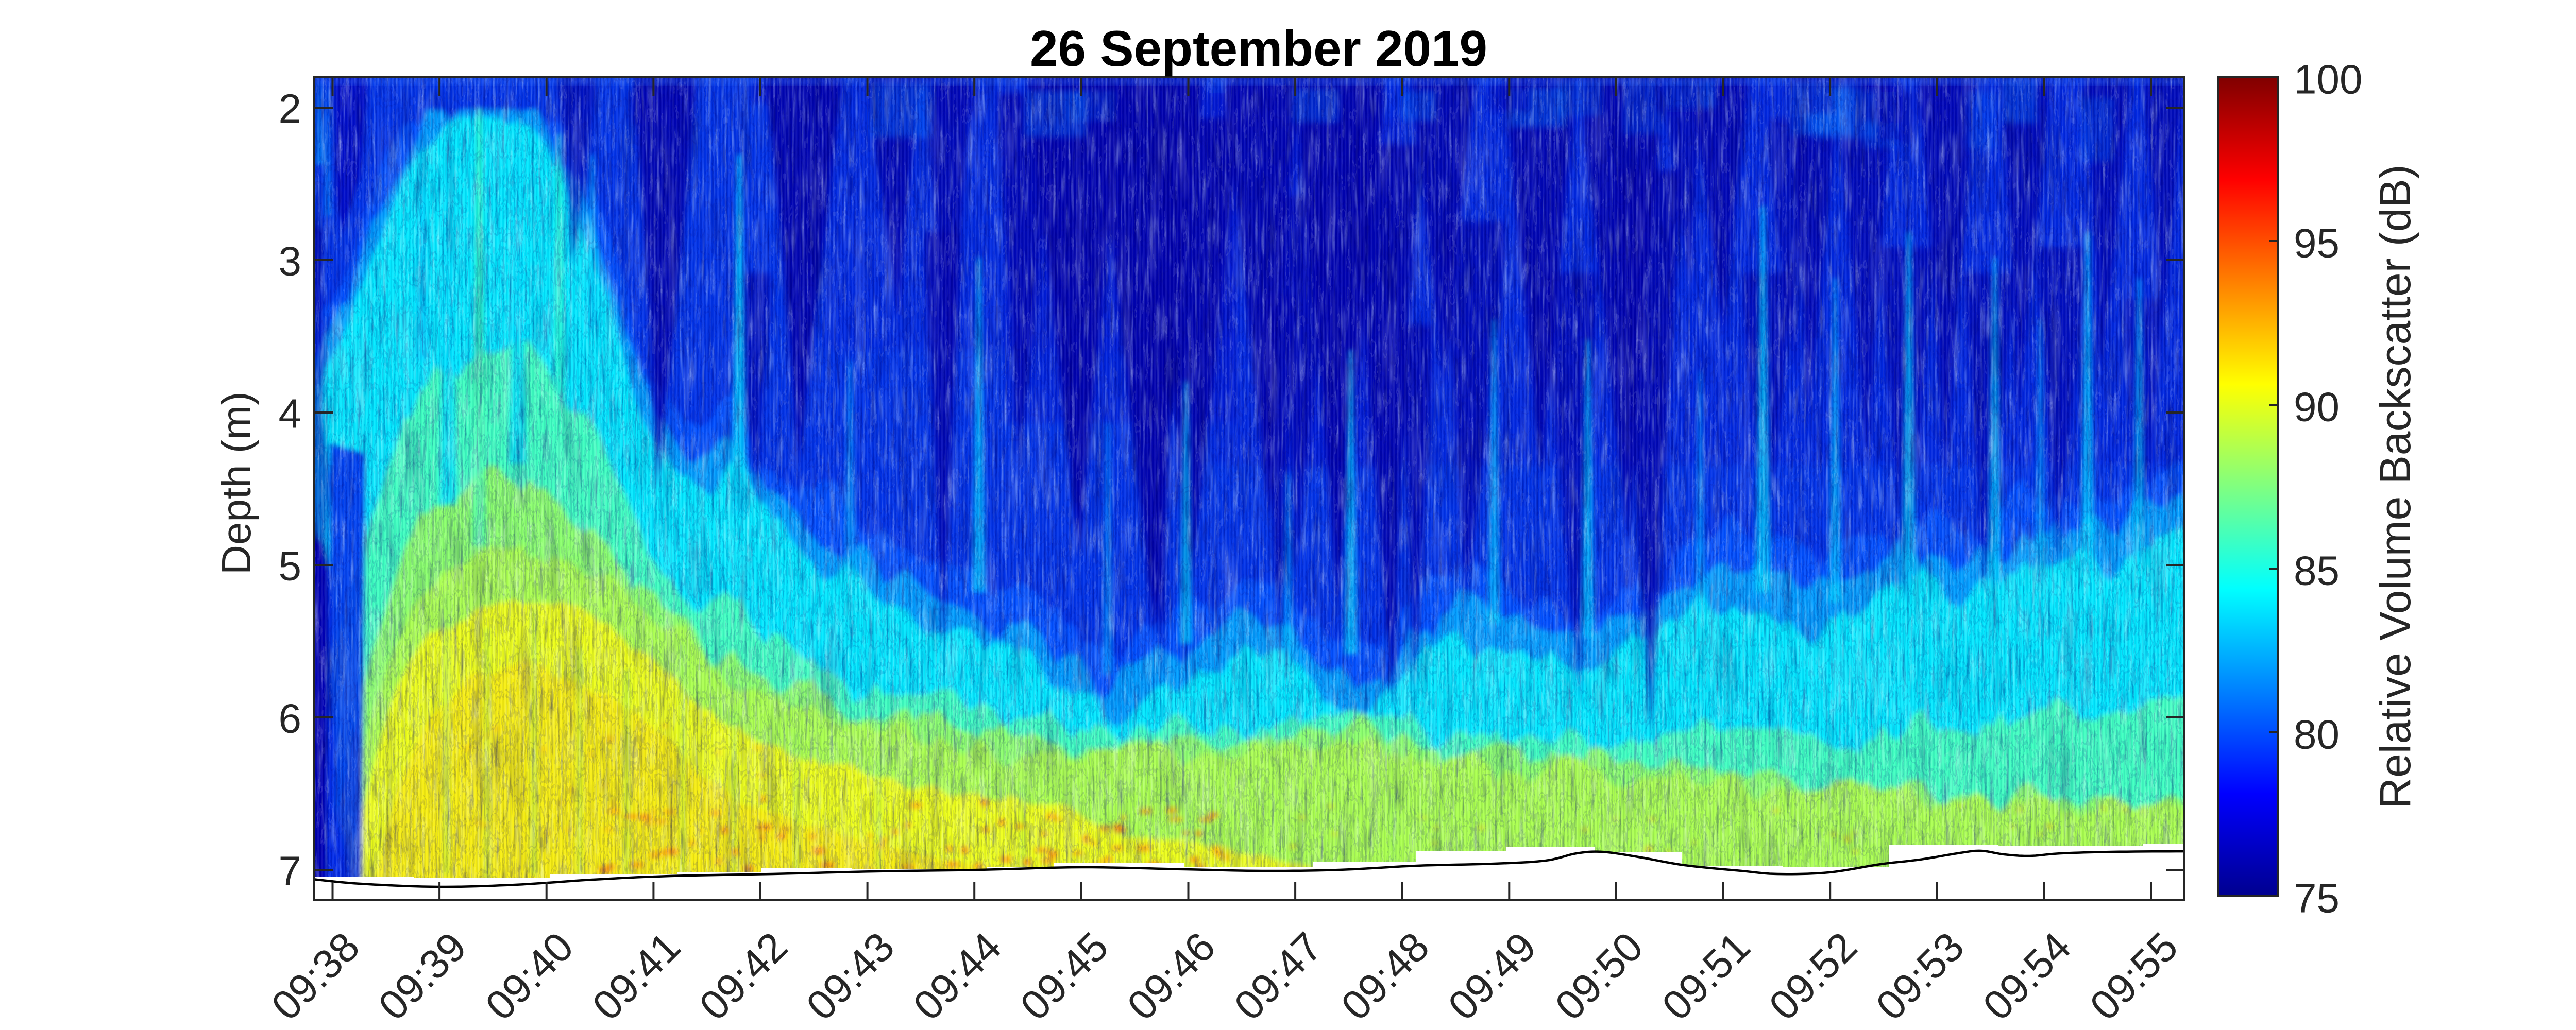 The height and width of the screenshot is (1030, 2576). What do you see at coordinates (290, 109) in the screenshot?
I see `svg-text: 2` at bounding box center [290, 109].